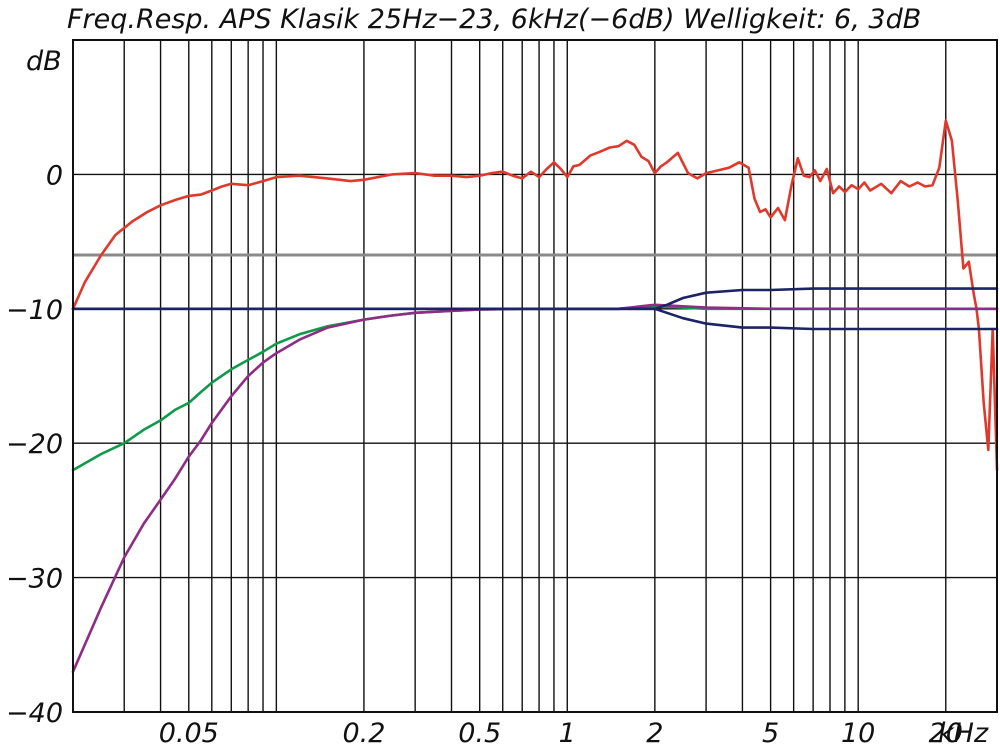 This screenshot has height=746, width=1000. I want to click on y-tick-label: −10, so click(34, 310).